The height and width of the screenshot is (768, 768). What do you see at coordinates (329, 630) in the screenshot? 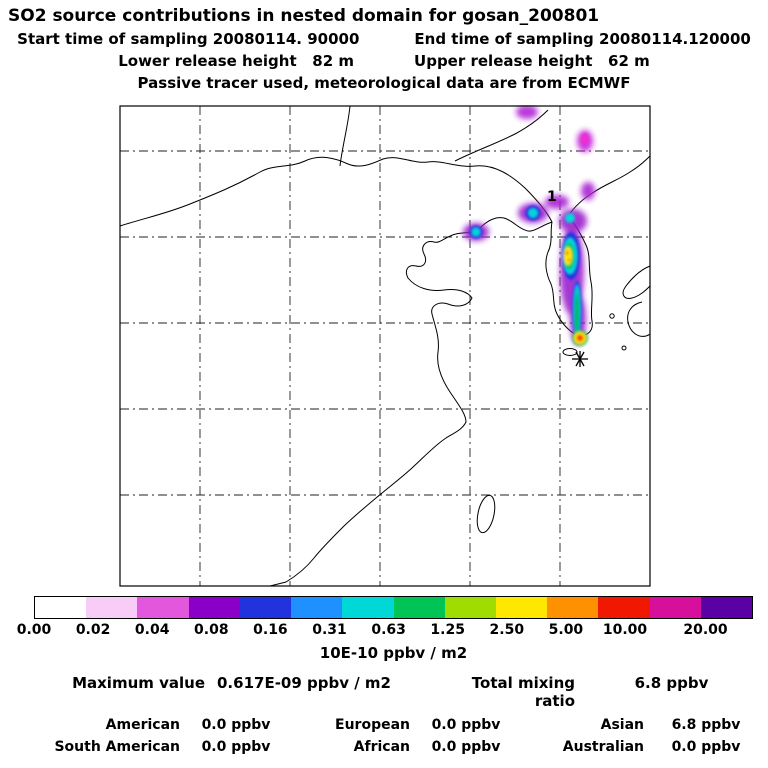
I see `colorbar-tick-0.31: 0.31` at bounding box center [329, 630].